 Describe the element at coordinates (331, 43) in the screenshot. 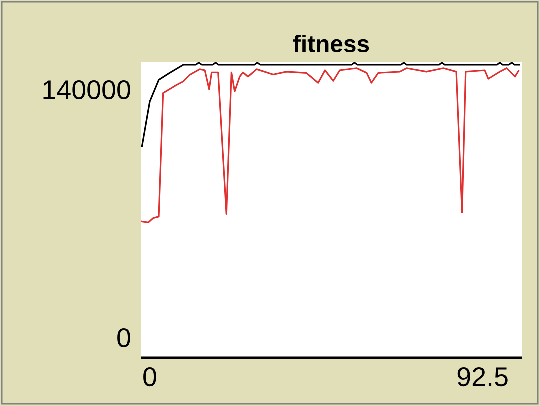

I see `chart-title: fitness` at that location.